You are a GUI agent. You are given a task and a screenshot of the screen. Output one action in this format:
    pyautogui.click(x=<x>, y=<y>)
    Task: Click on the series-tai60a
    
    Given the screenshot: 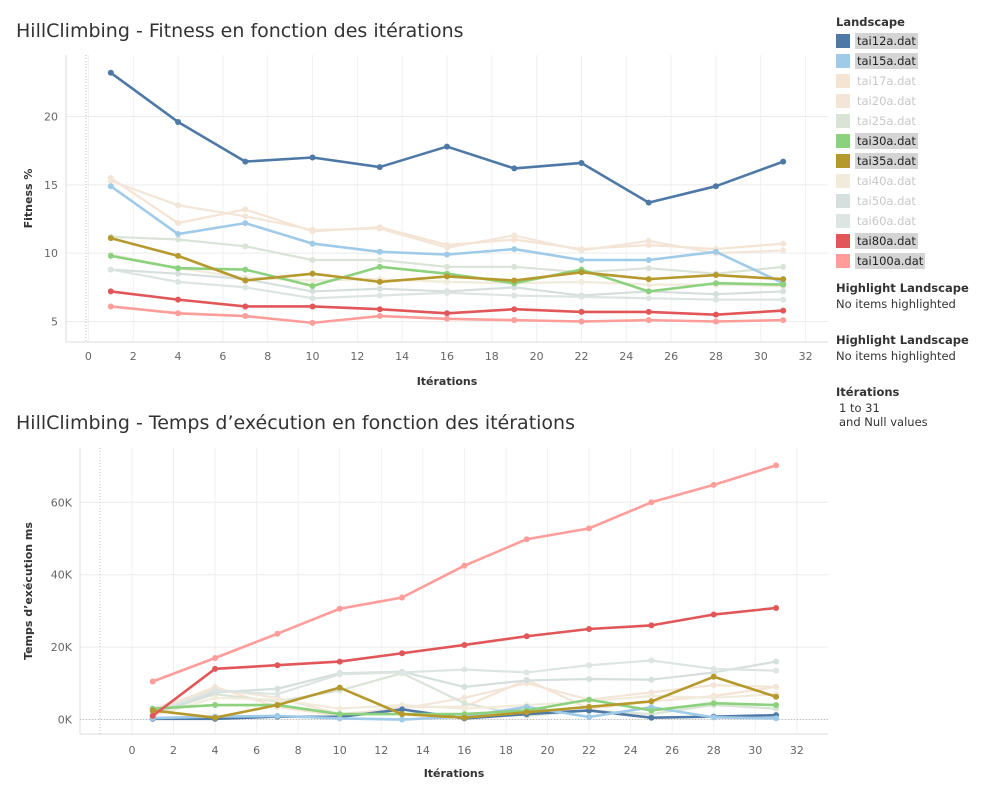 What is the action you would take?
    pyautogui.click(x=464, y=686)
    